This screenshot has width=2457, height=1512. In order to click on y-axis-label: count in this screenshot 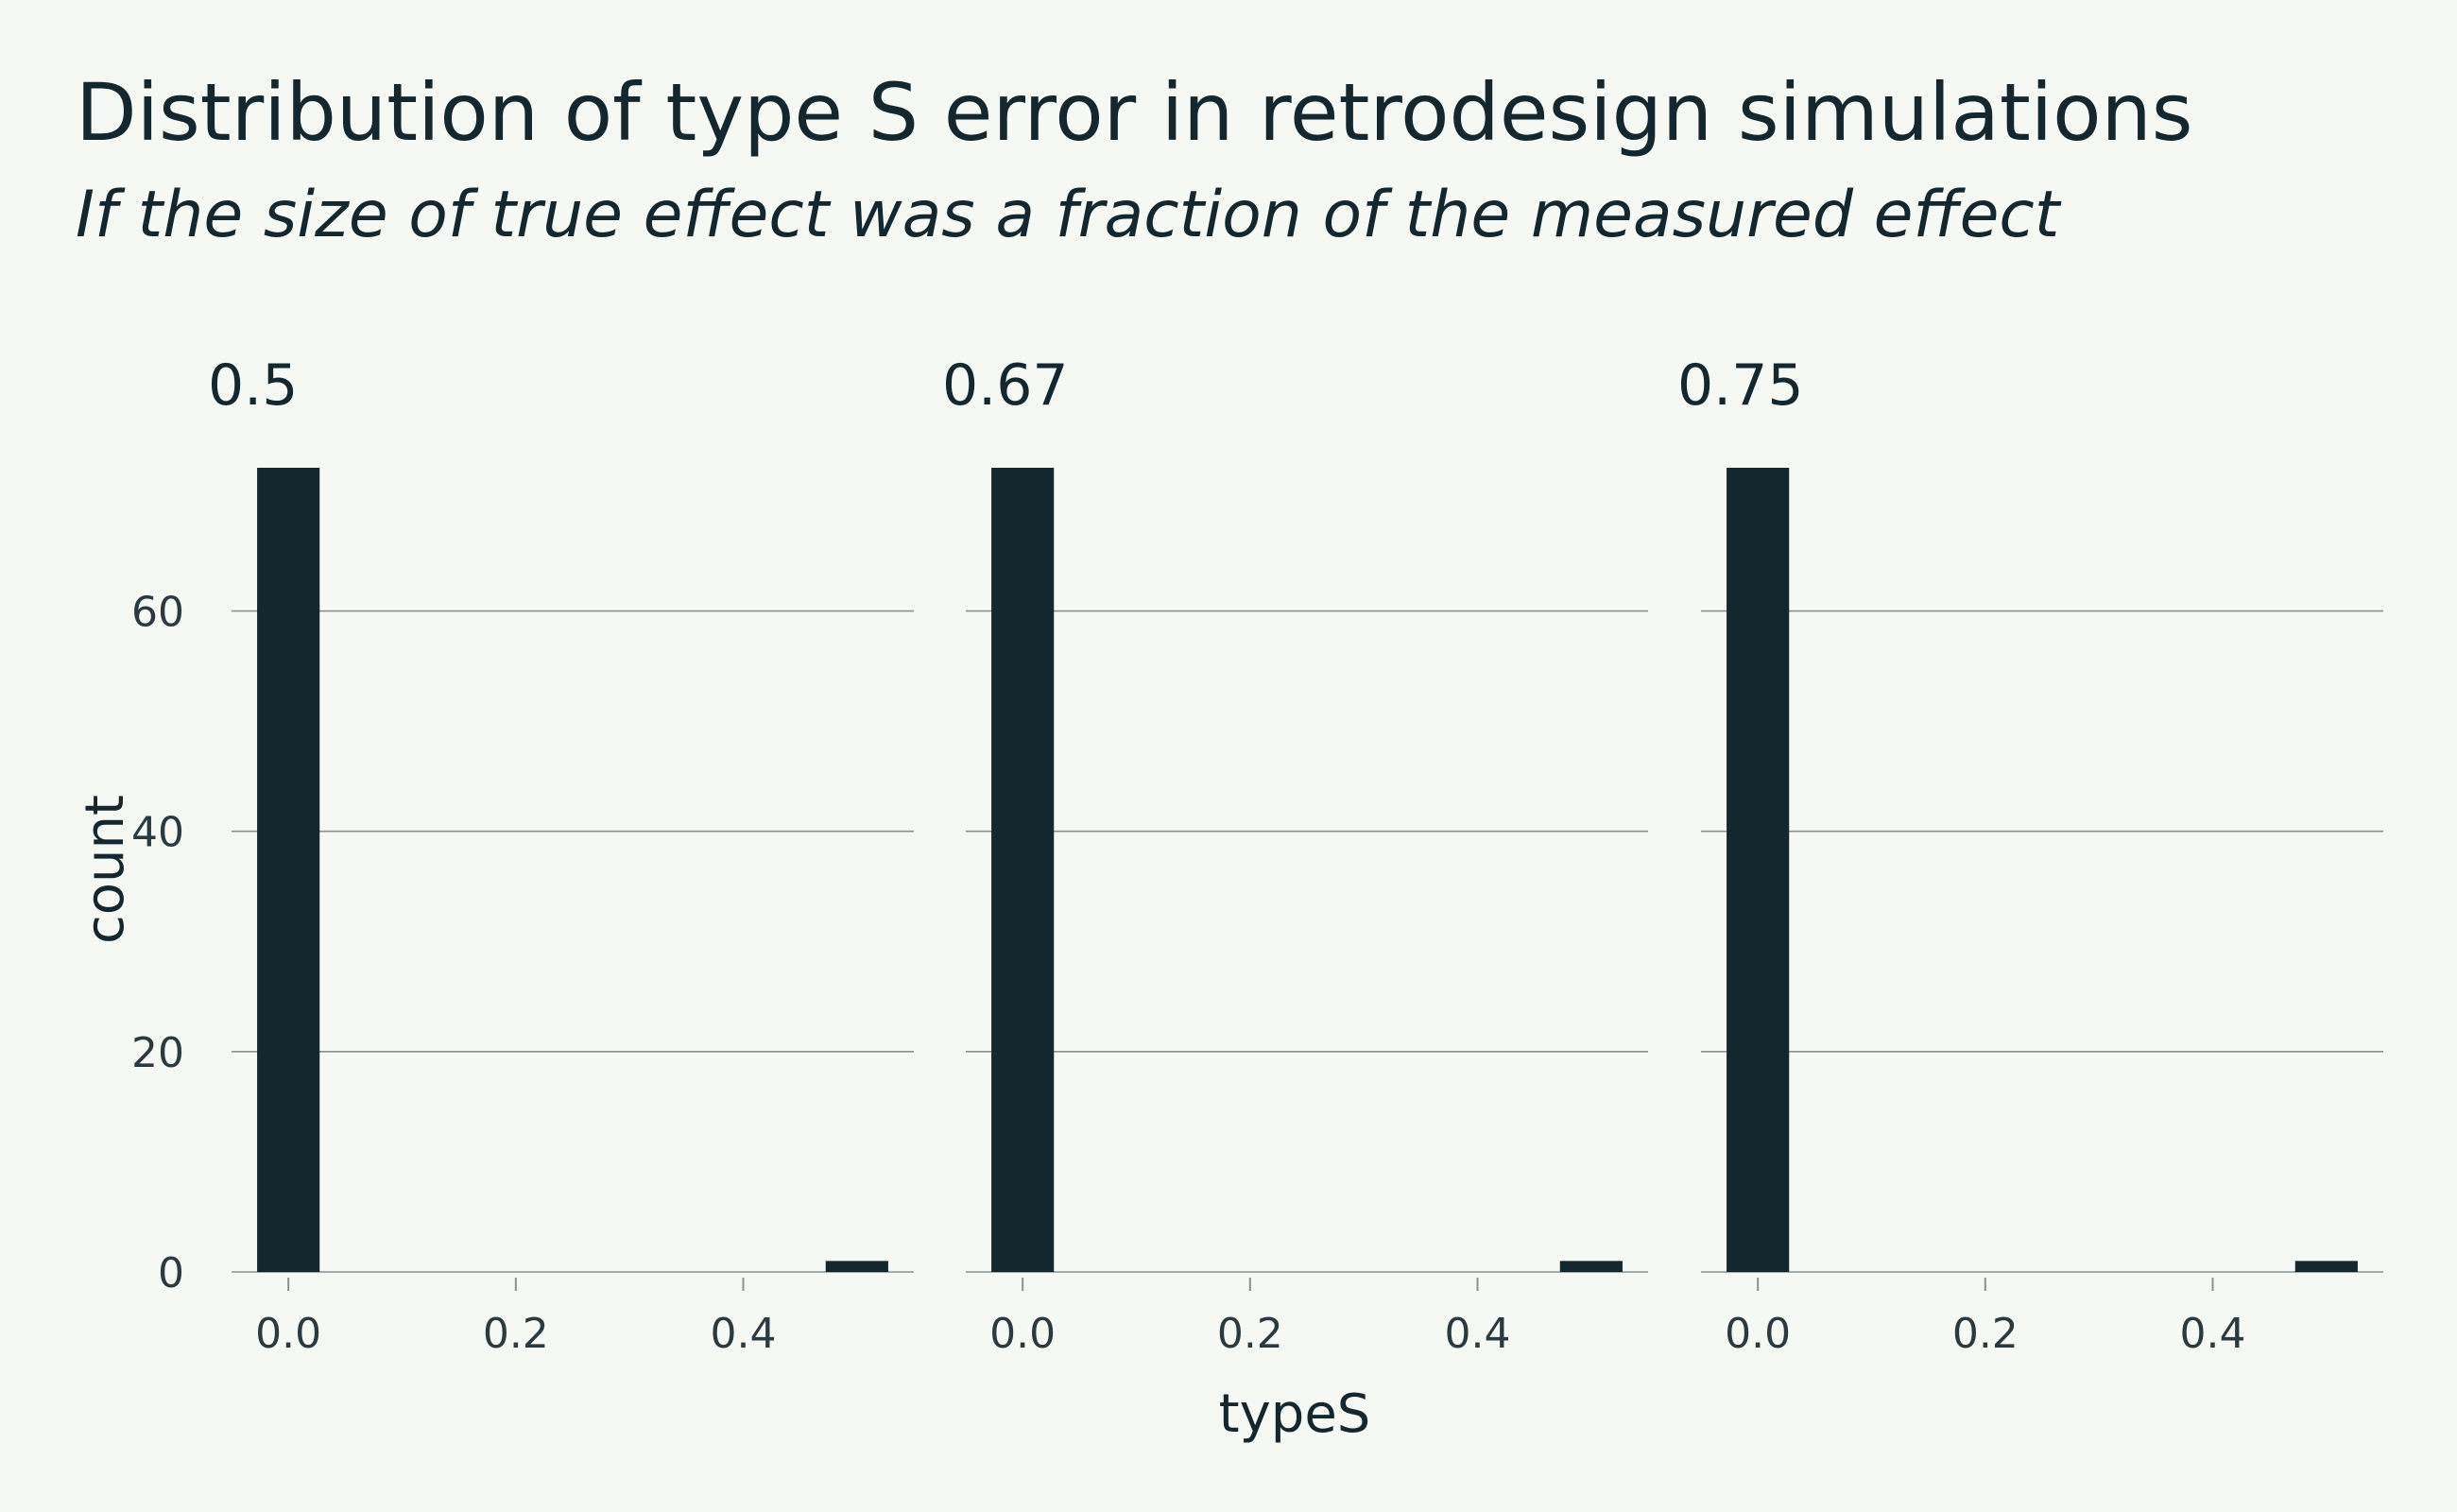, I will do `click(105, 869)`.